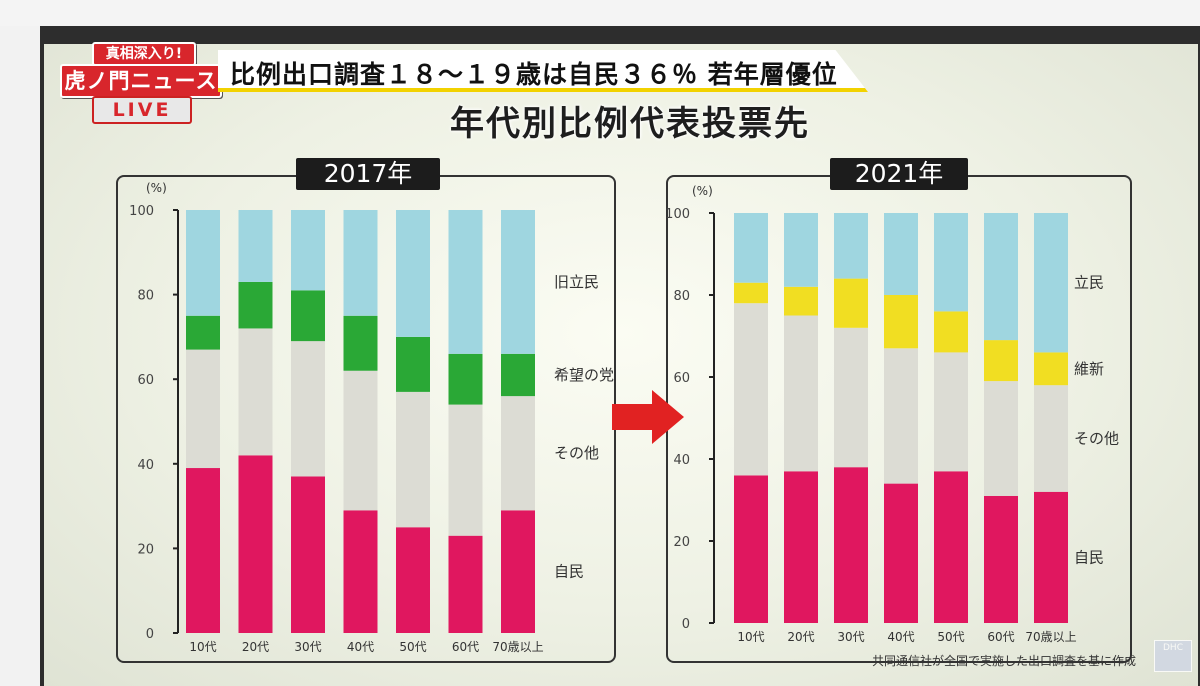  I want to click on x-tick-label: 60代, so click(1000, 637).